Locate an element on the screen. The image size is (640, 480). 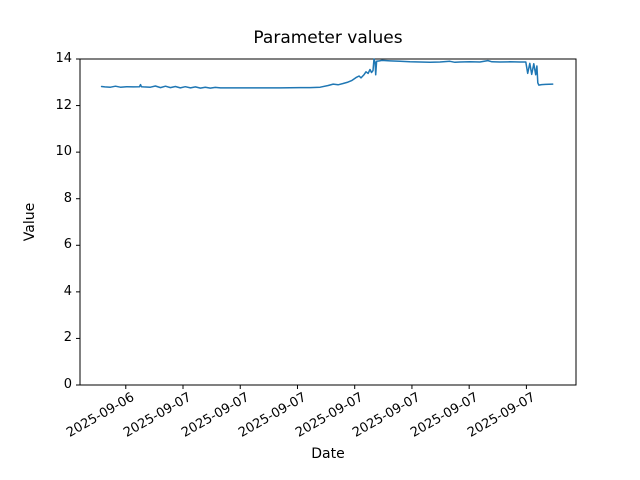
chart-title: Parameter values is located at coordinates (328, 38).